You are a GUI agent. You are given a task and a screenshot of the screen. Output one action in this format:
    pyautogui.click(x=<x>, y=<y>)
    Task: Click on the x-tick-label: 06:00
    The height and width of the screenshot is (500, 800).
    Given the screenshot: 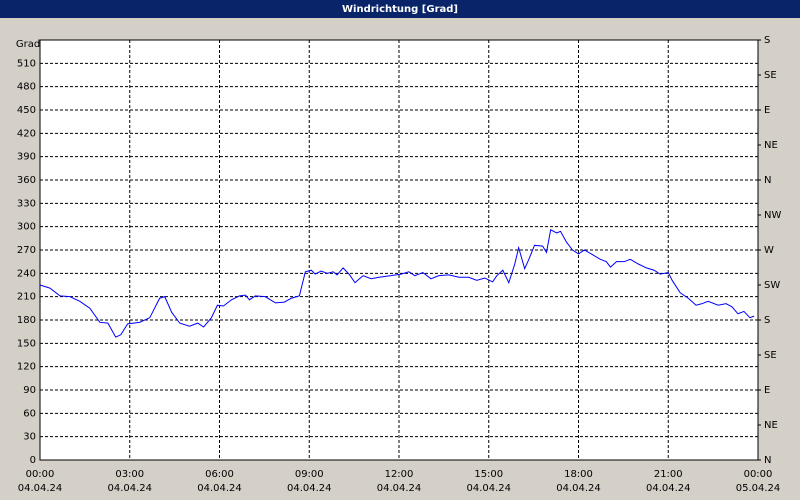 What is the action you would take?
    pyautogui.click(x=219, y=474)
    